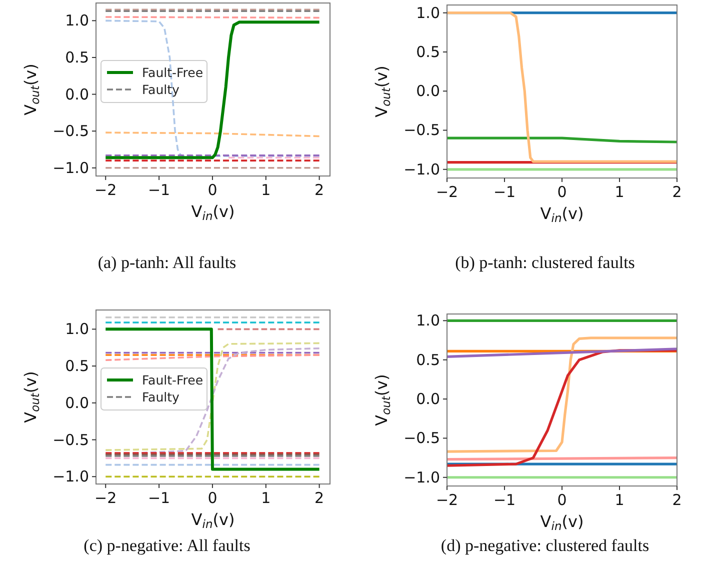  What do you see at coordinates (167, 262) in the screenshot?
I see `text: (a) p-tanh: All faults` at bounding box center [167, 262].